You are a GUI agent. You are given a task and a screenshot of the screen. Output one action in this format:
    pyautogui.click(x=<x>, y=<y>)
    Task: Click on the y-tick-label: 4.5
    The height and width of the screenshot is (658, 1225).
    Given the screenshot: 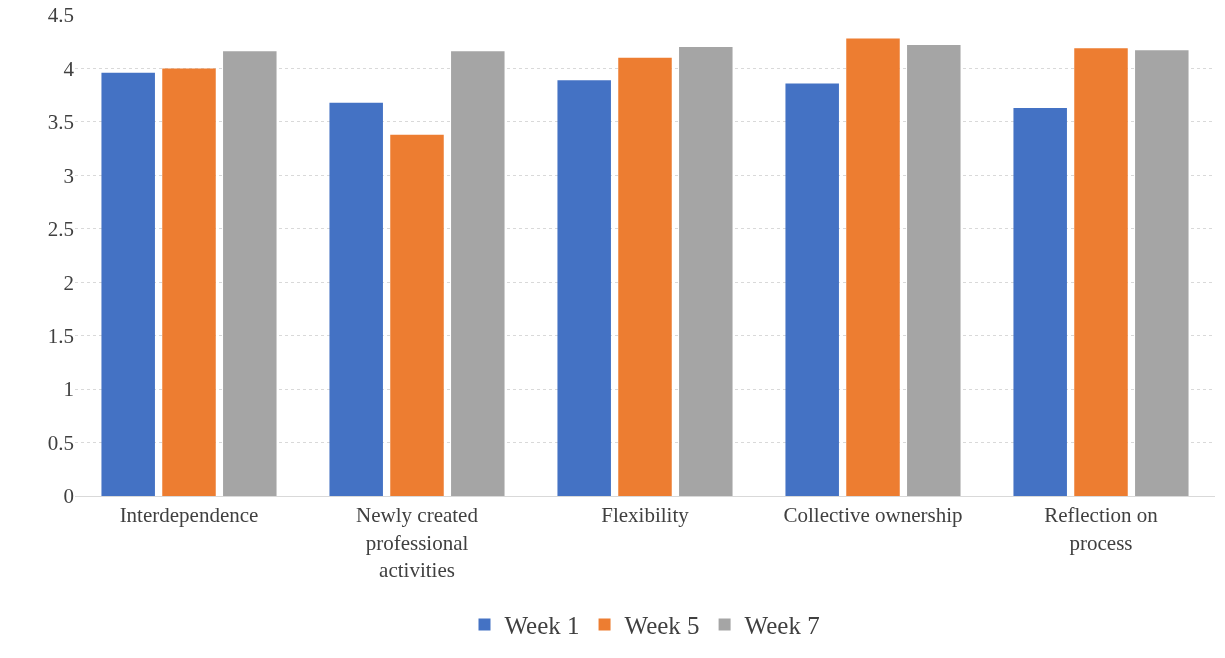 What is the action you would take?
    pyautogui.click(x=60, y=15)
    